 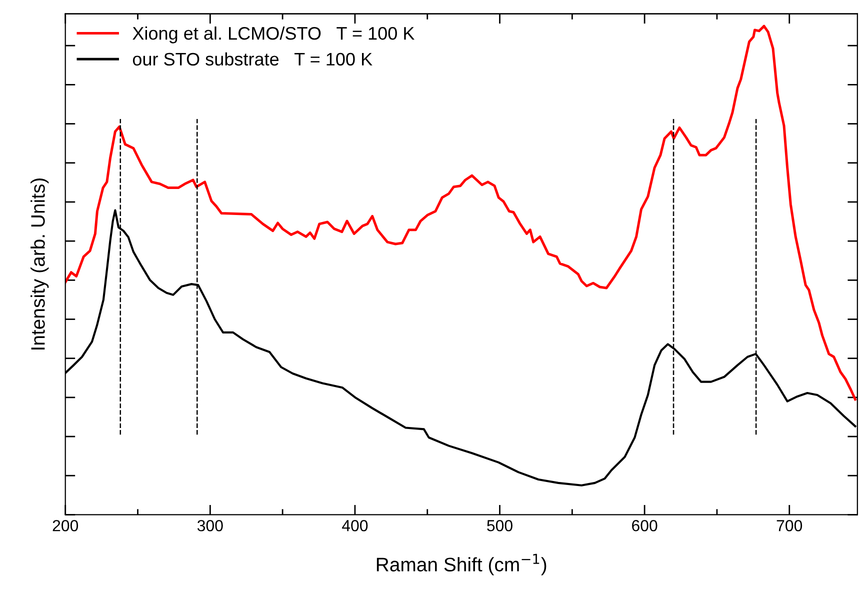 What do you see at coordinates (499, 526) in the screenshot?
I see `x-tick-label: 500` at bounding box center [499, 526].